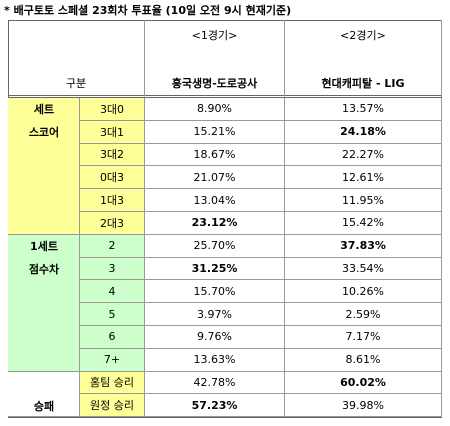 Image resolution: width=450 pixels, height=426 pixels. Describe the element at coordinates (215, 155) in the screenshot. I see `rate-cell: 18.67%` at that location.